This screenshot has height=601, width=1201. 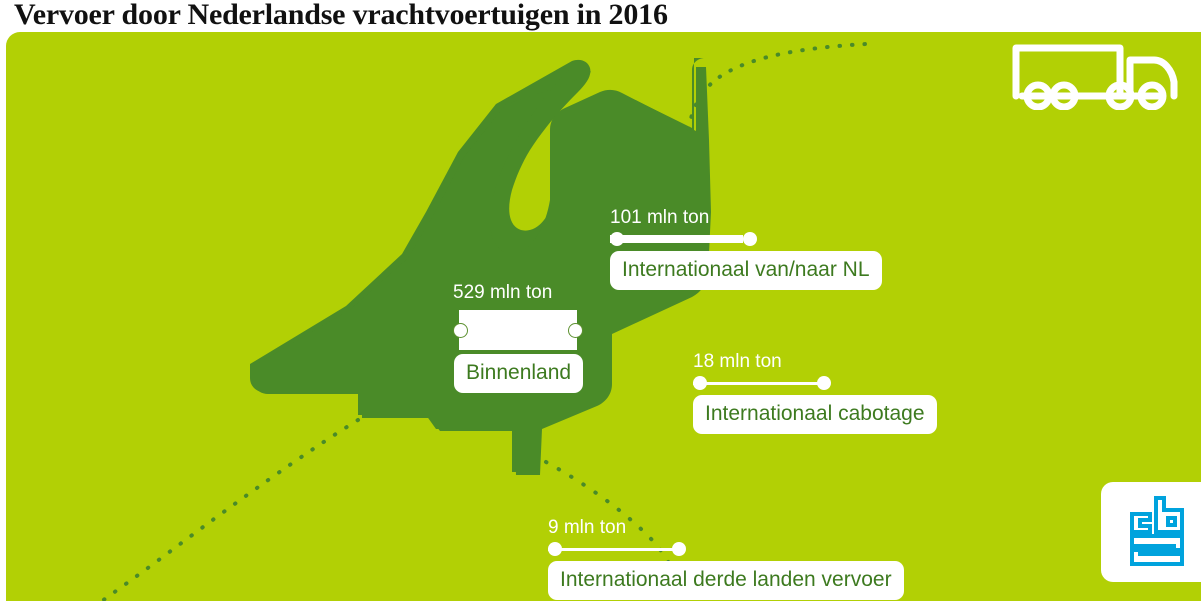 I want to click on measure-value-internationaal-cabotage: 18 mln ton, so click(x=737, y=361).